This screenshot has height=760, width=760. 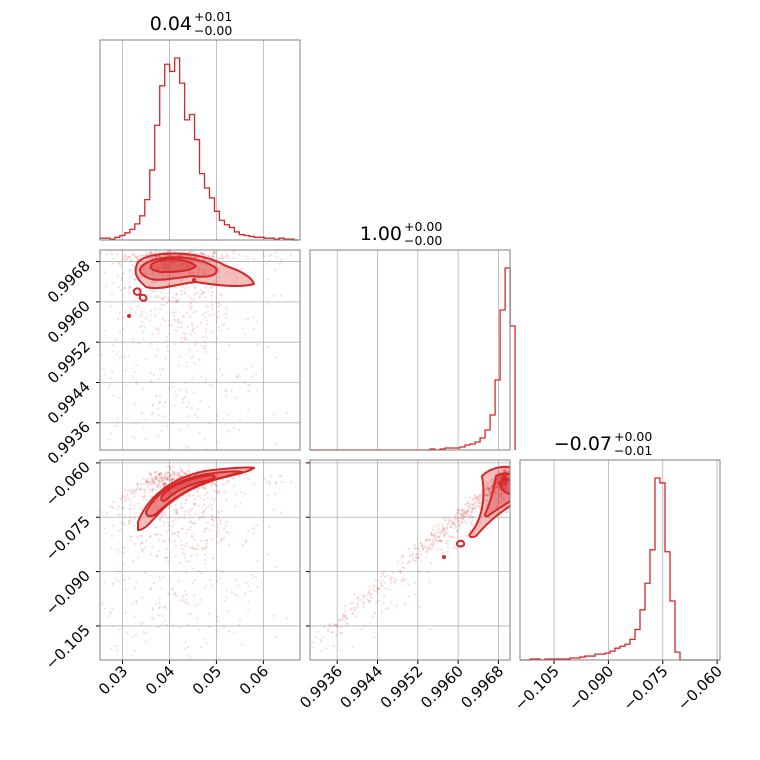 I want to click on x-tick-label: 0.9936, so click(x=321, y=687).